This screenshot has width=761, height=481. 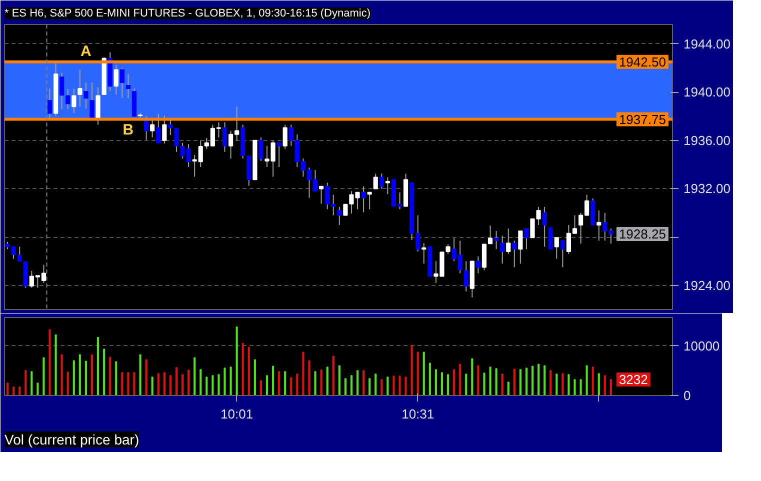 I want to click on y-tick-label: 1932.00, so click(x=707, y=188).